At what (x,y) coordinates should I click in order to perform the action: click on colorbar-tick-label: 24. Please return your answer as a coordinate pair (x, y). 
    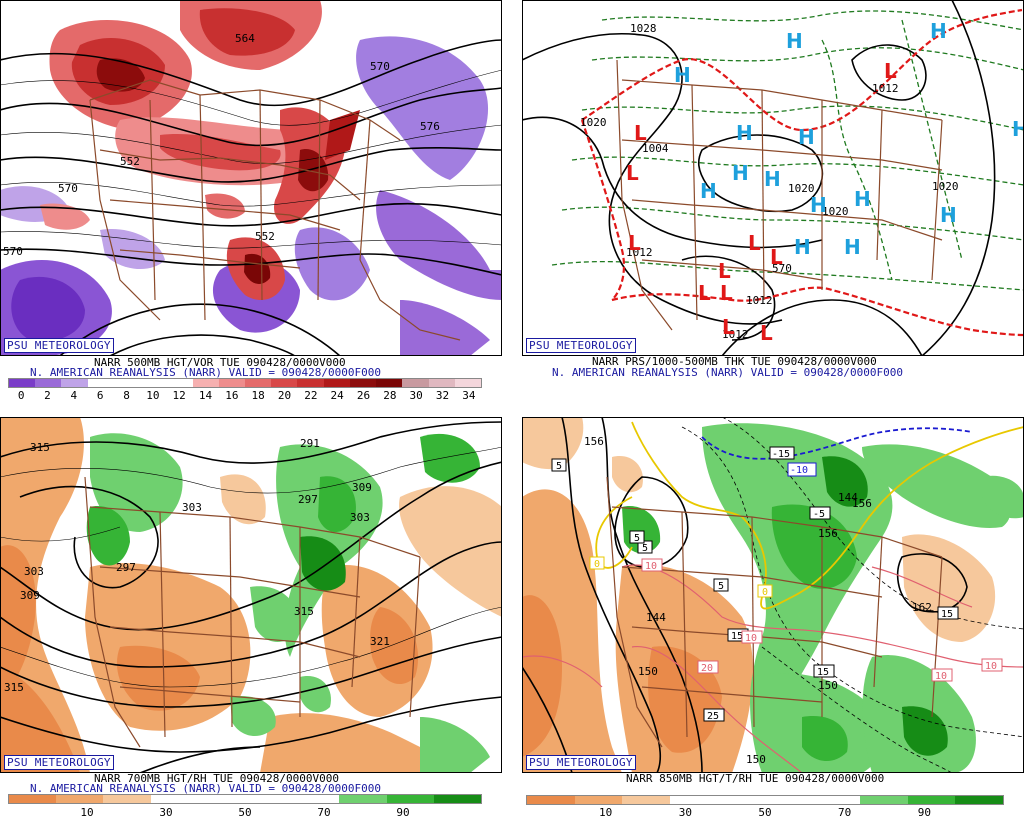
    Looking at the image, I should click on (337, 395).